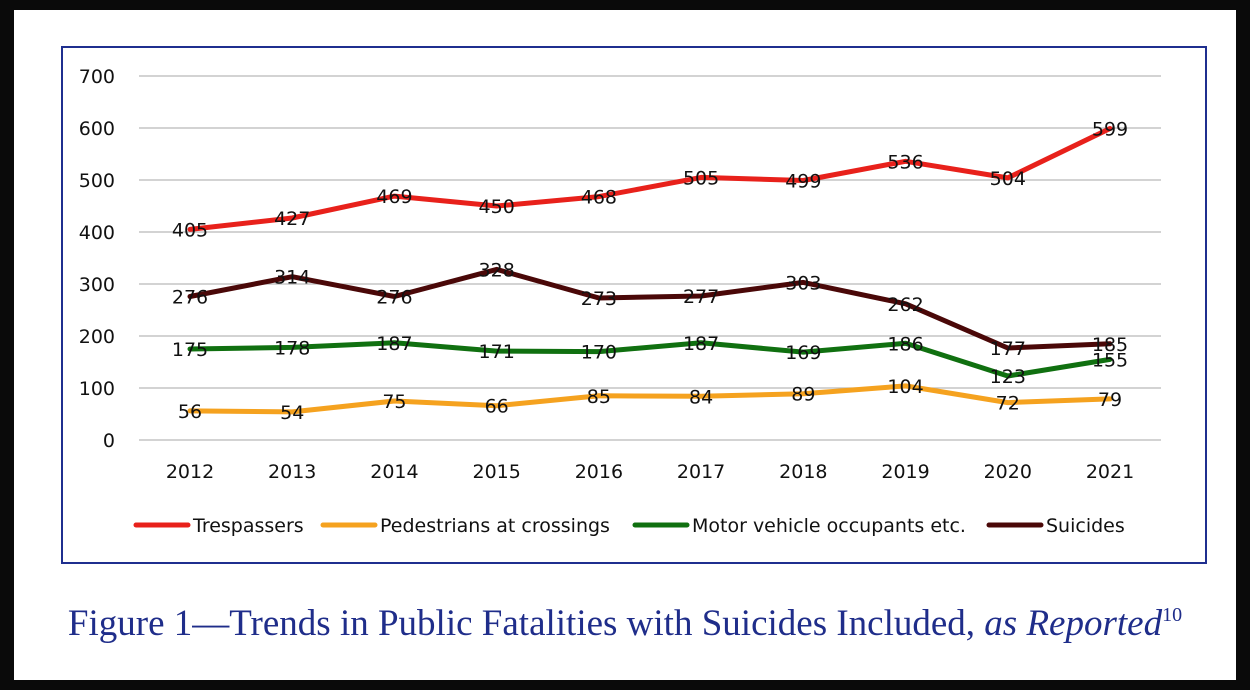  What do you see at coordinates (190, 472) in the screenshot?
I see `x-tick-label-2012: 2012` at bounding box center [190, 472].